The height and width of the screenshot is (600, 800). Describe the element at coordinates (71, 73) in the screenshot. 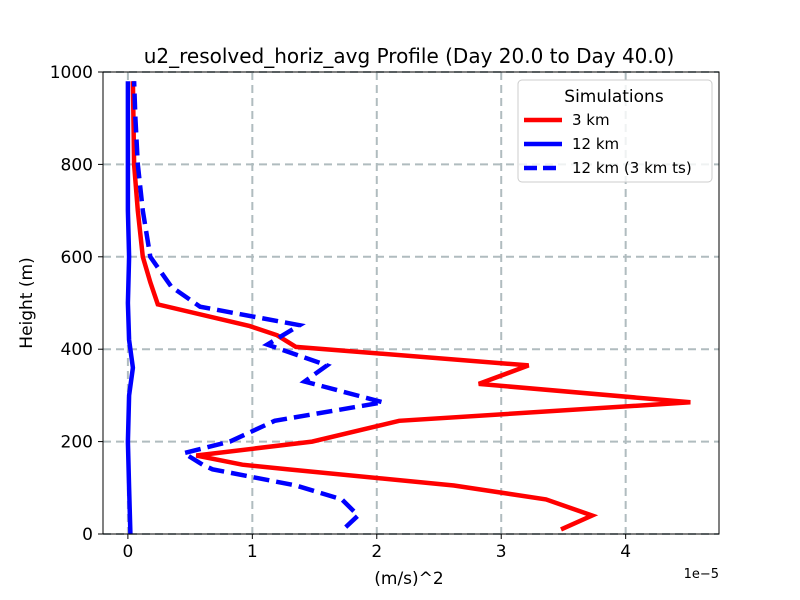

I see `y-tick-label: 1000` at that location.